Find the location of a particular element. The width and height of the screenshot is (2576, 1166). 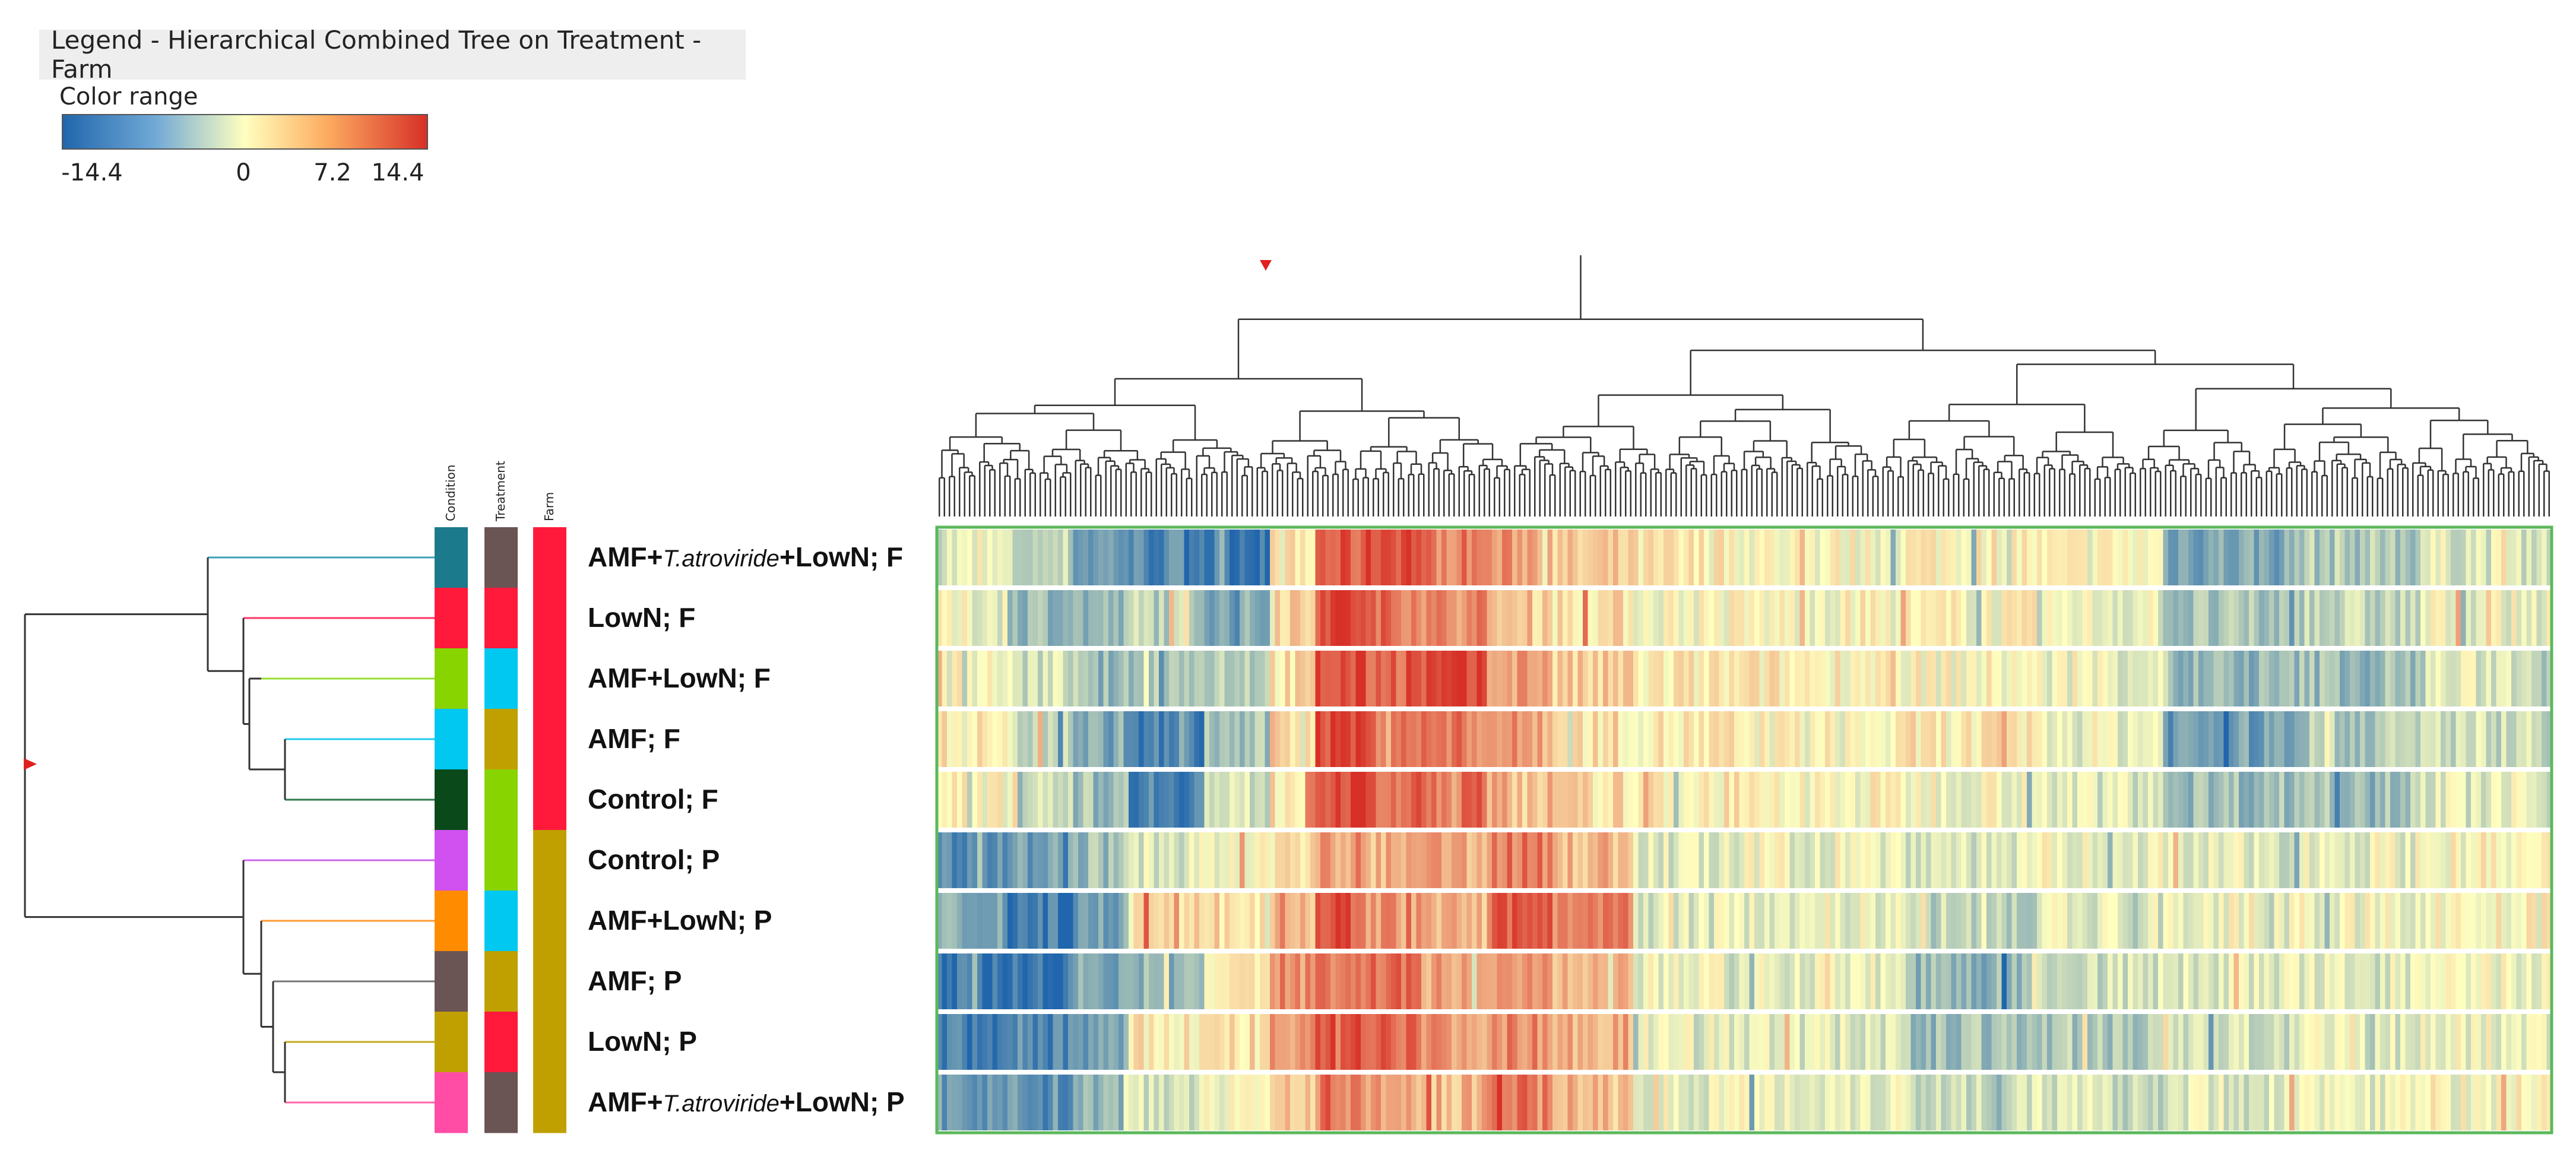

condition-cell is located at coordinates (451, 982).